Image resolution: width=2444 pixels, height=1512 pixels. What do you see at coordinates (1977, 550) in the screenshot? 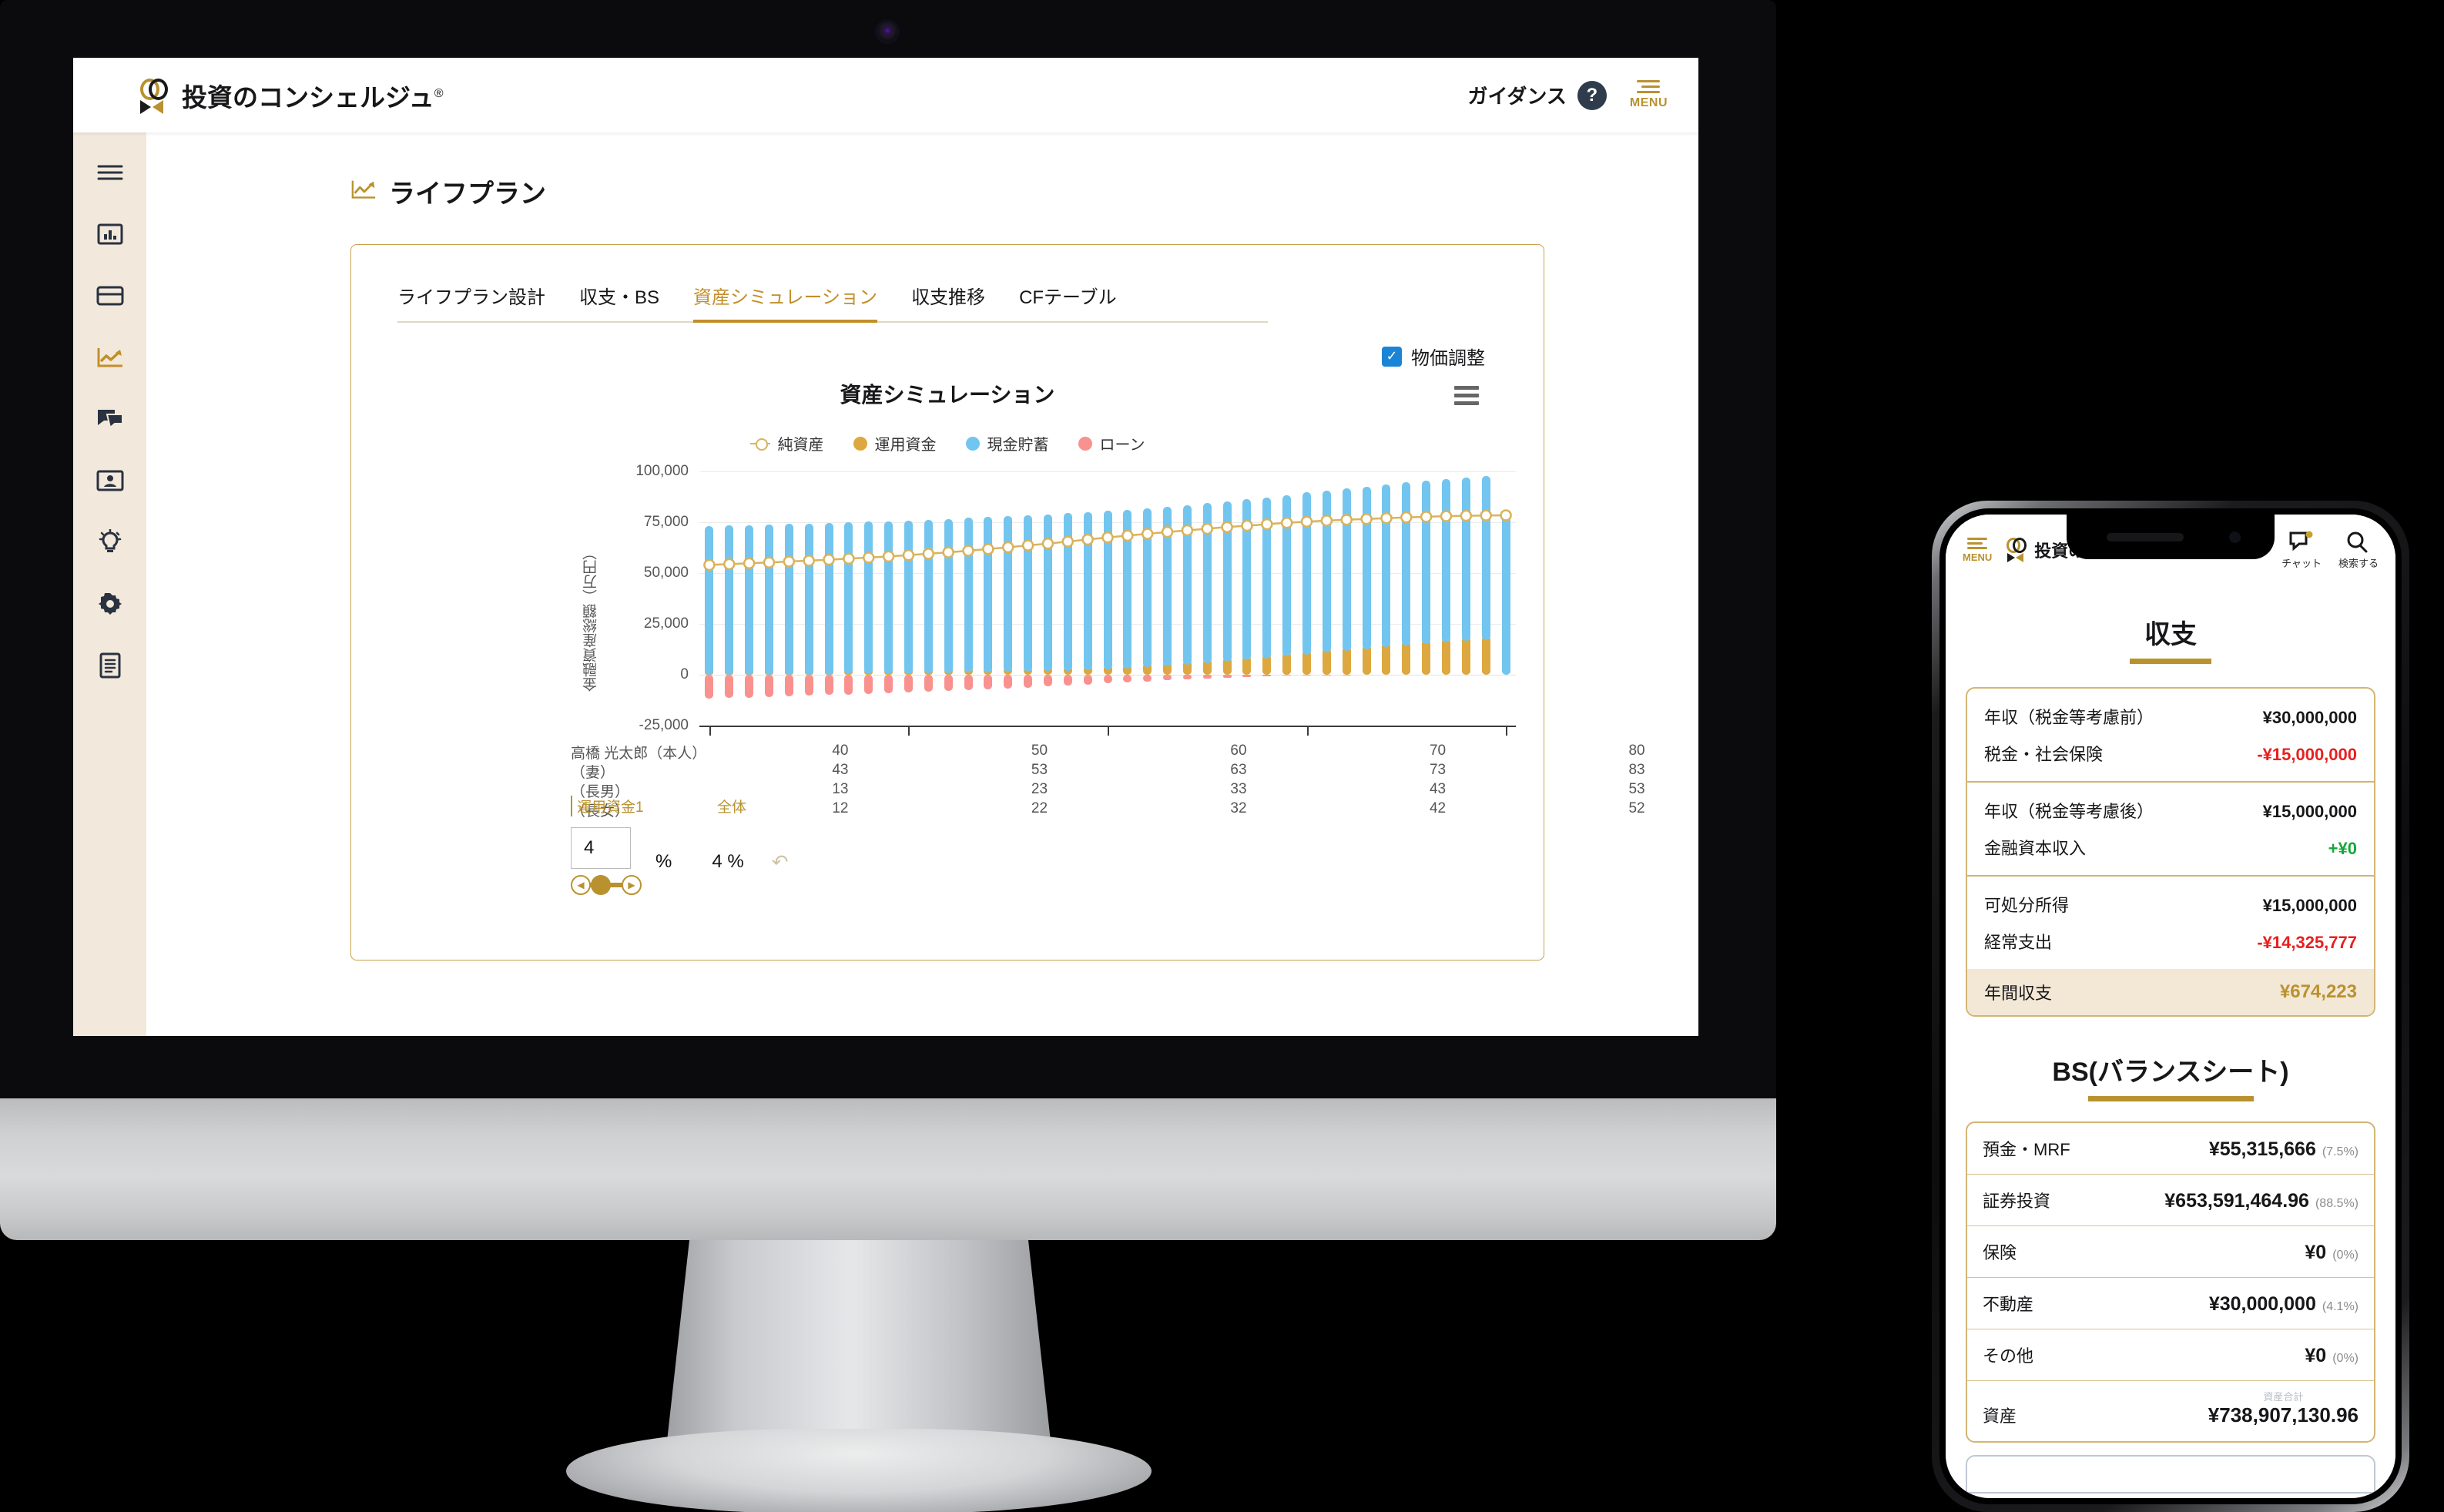
I see `phone-menu-button: MENU` at bounding box center [1977, 550].